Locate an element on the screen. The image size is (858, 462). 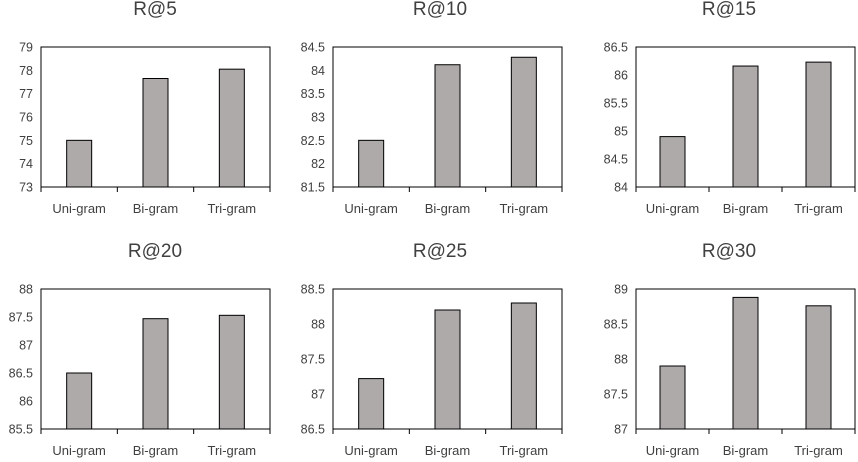
y-tick-label: 85 is located at coordinates (621, 132).